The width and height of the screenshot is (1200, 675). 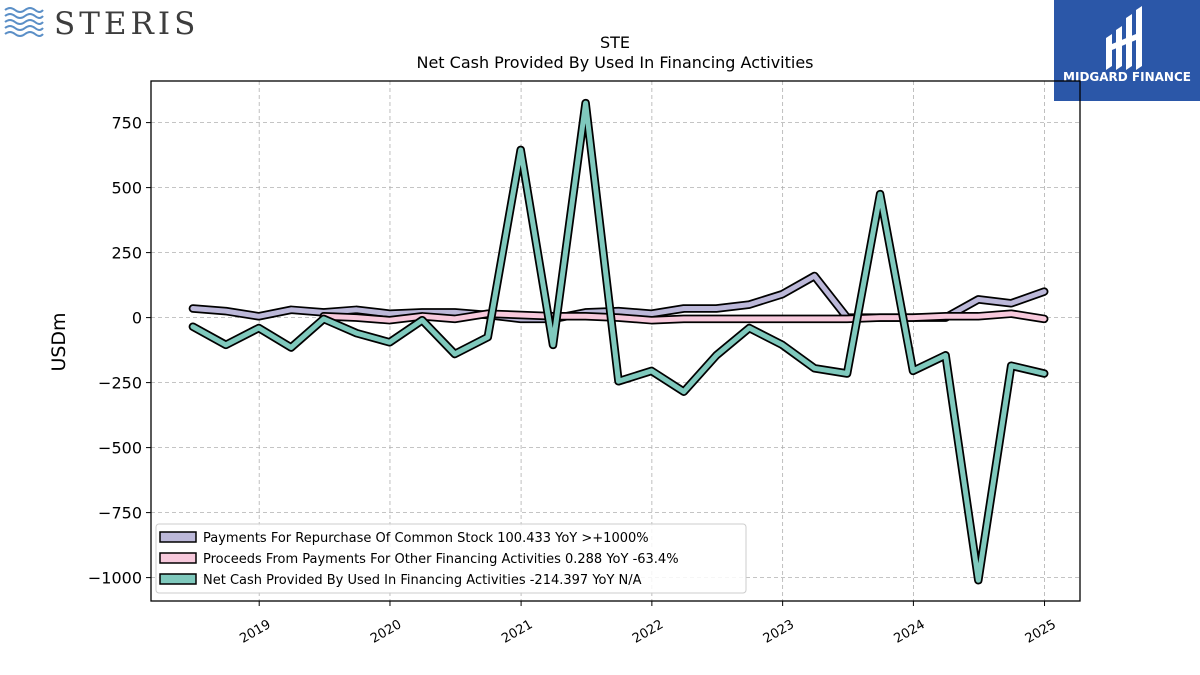 What do you see at coordinates (137, 318) in the screenshot?
I see `y-tick-label: 0` at bounding box center [137, 318].